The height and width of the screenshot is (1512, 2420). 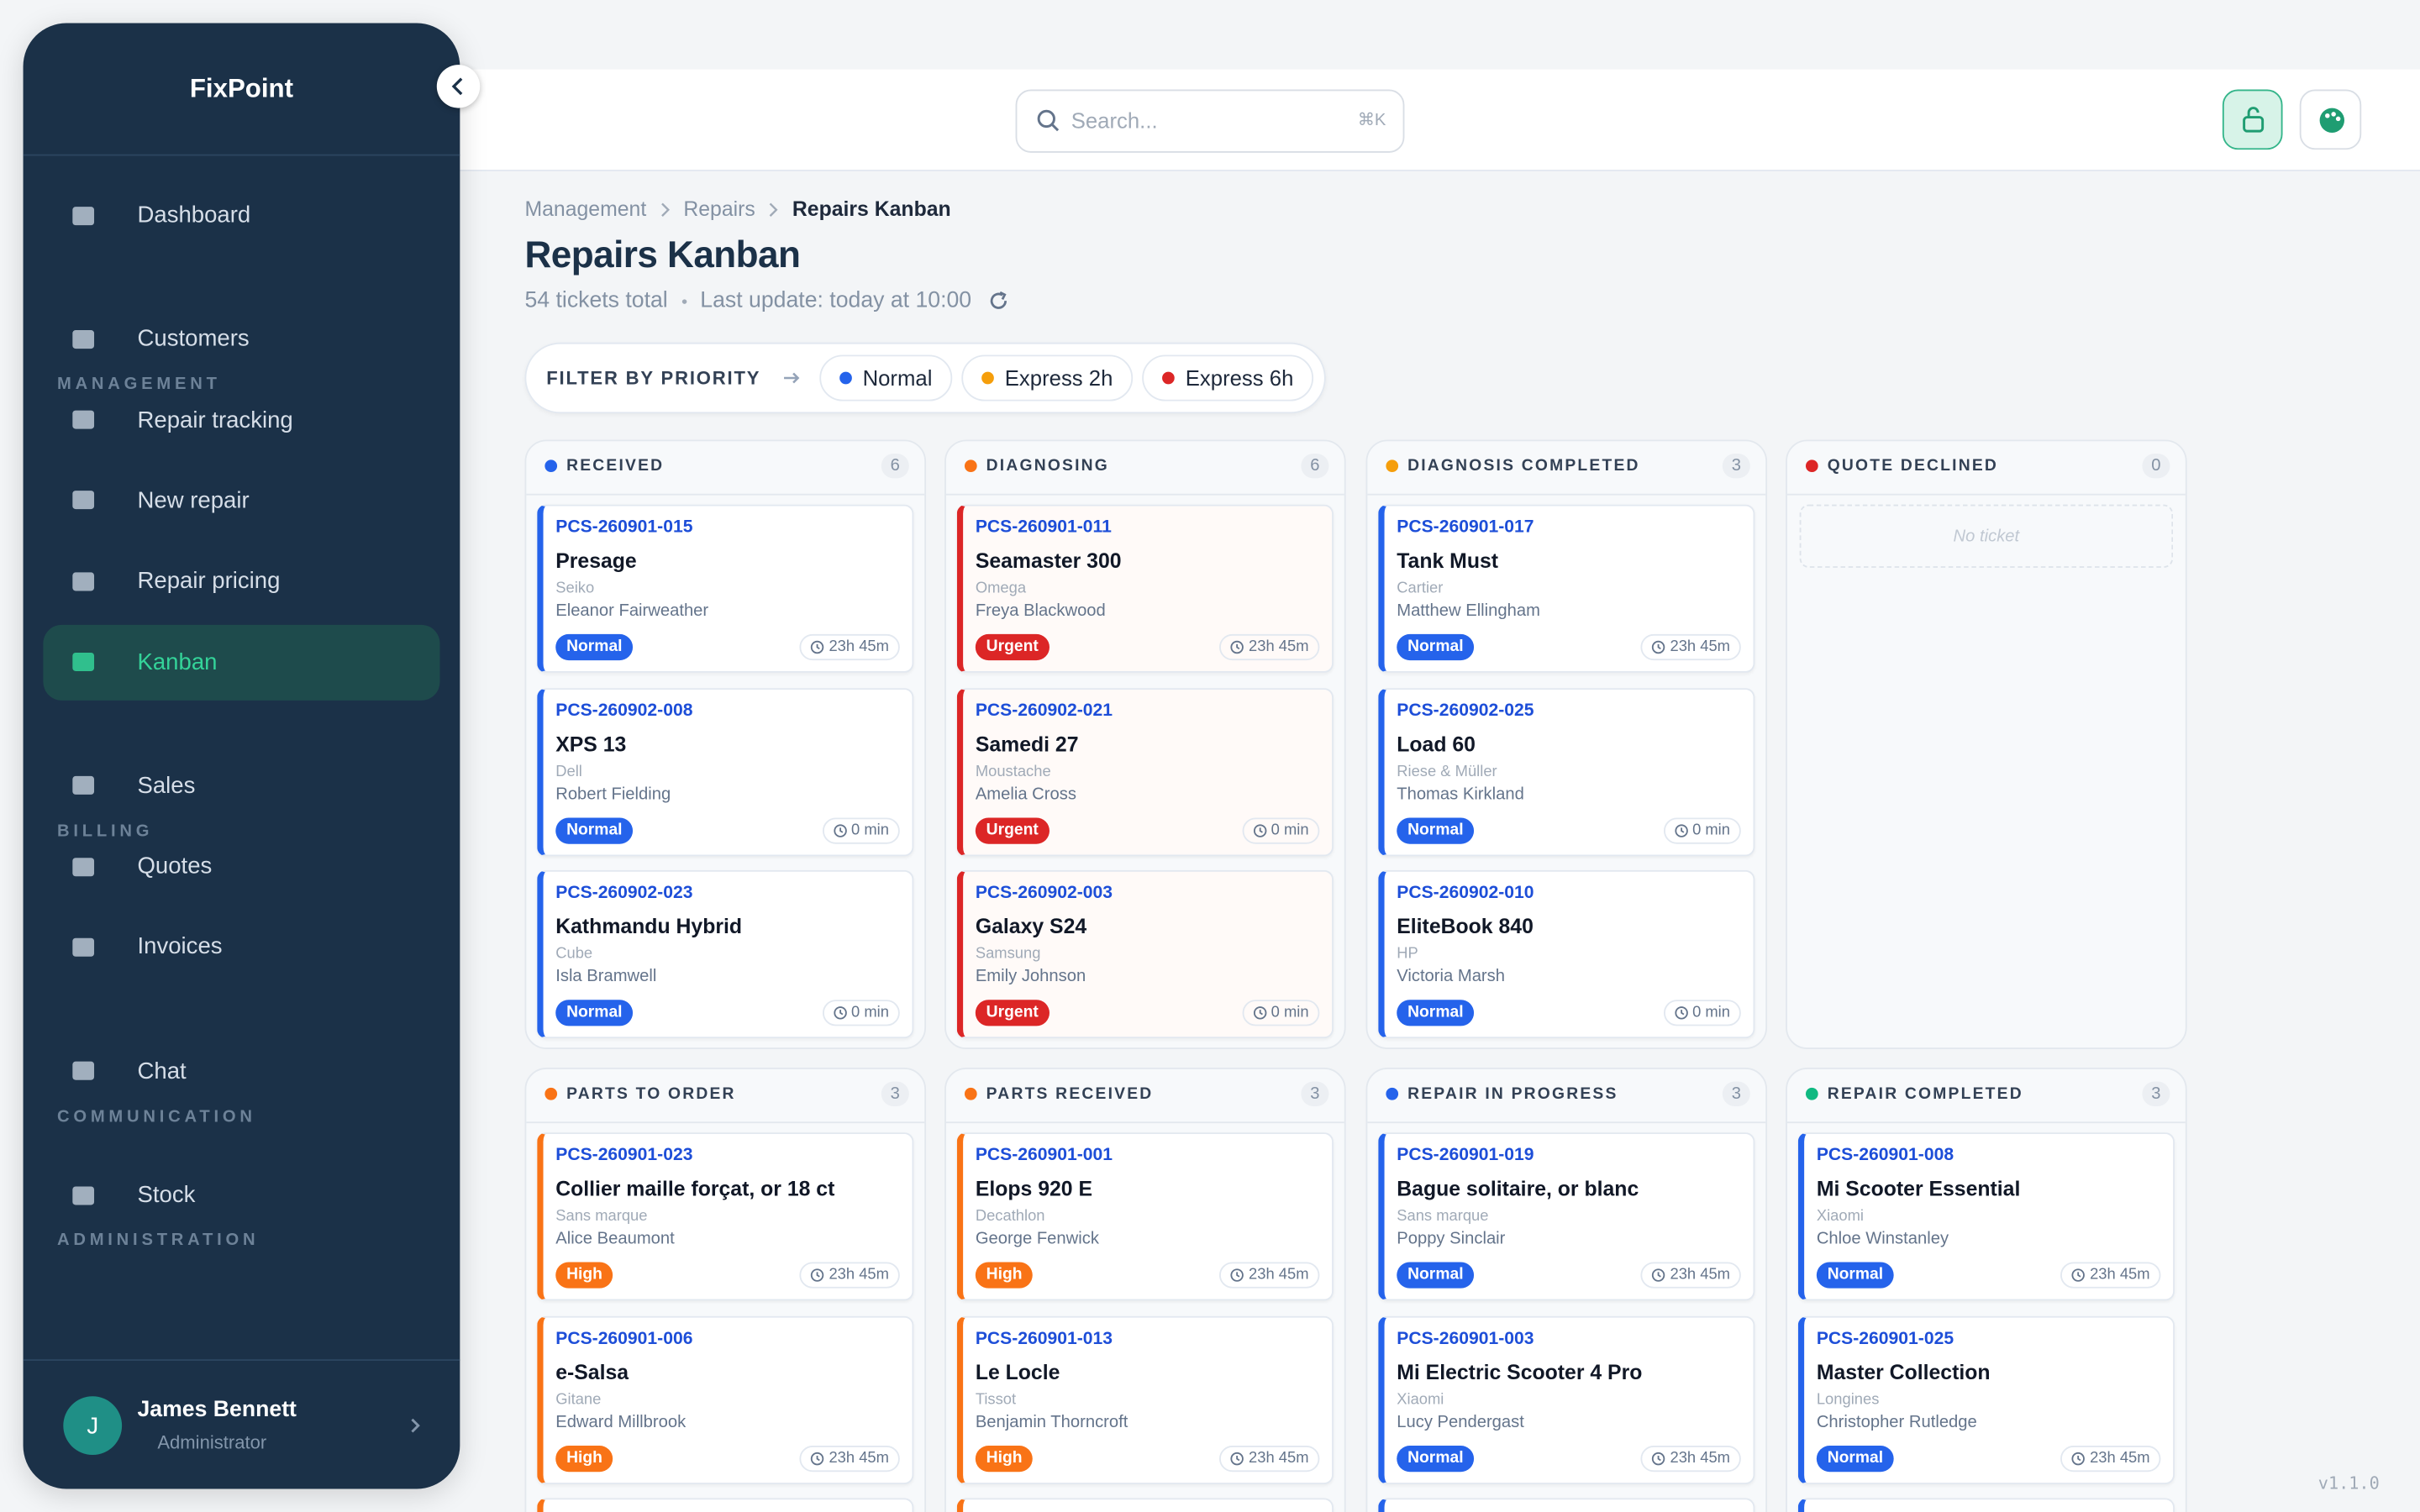 I want to click on column-title: QUOTE DECLINED, so click(x=1913, y=465).